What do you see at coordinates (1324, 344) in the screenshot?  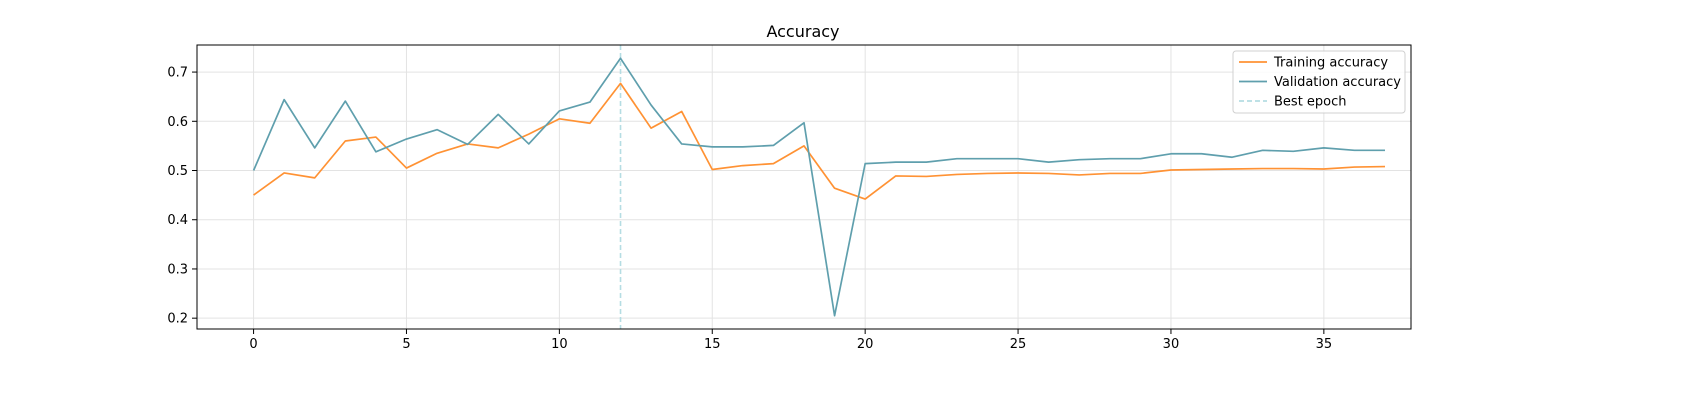 I see `x-tick-label: 35` at bounding box center [1324, 344].